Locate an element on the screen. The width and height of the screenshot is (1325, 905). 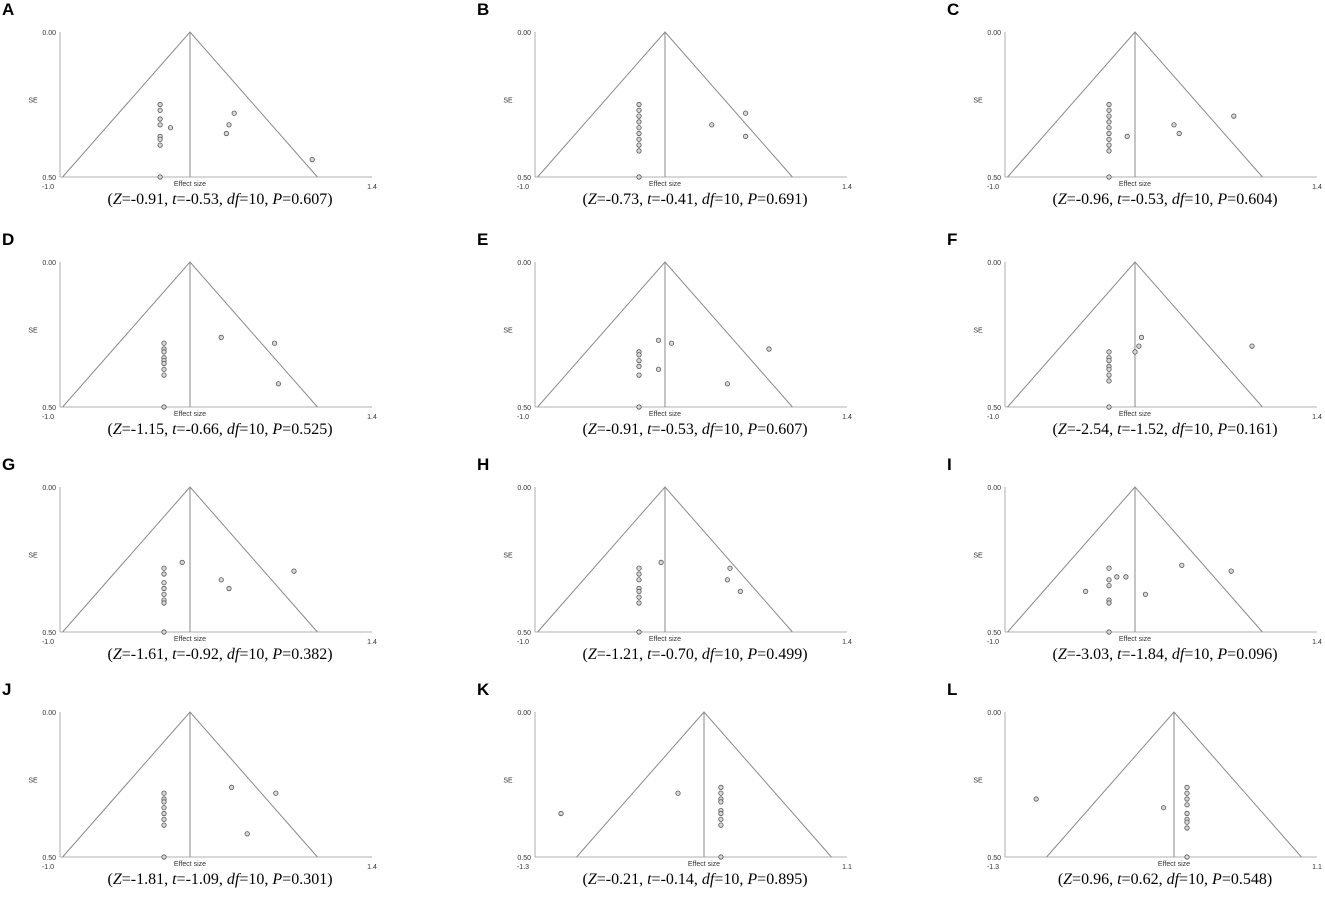
p-value: 0.096 is located at coordinates (1254, 654).